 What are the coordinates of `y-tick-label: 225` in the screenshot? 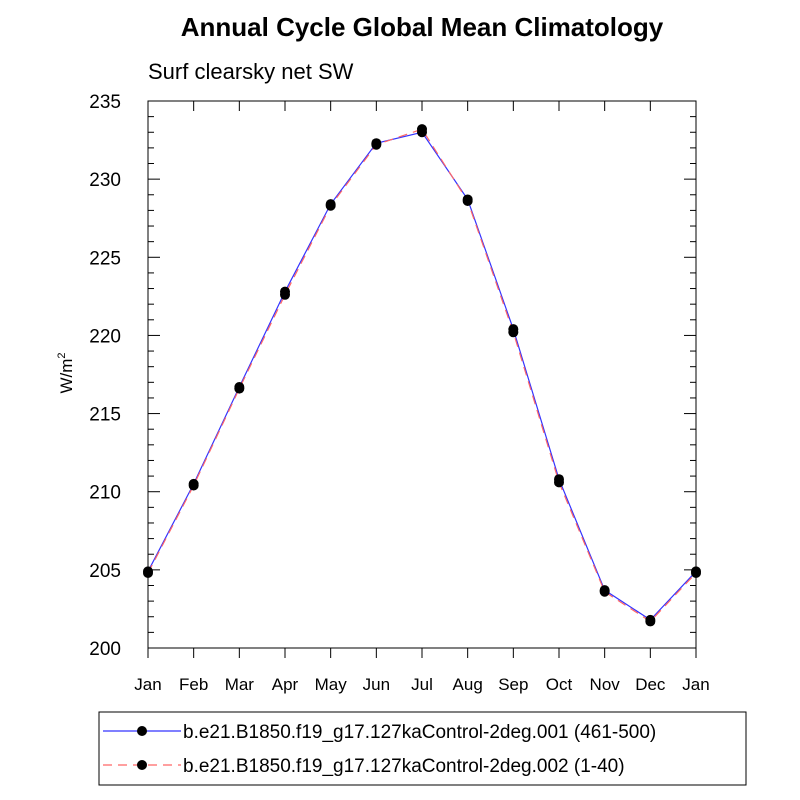 It's located at (105, 258).